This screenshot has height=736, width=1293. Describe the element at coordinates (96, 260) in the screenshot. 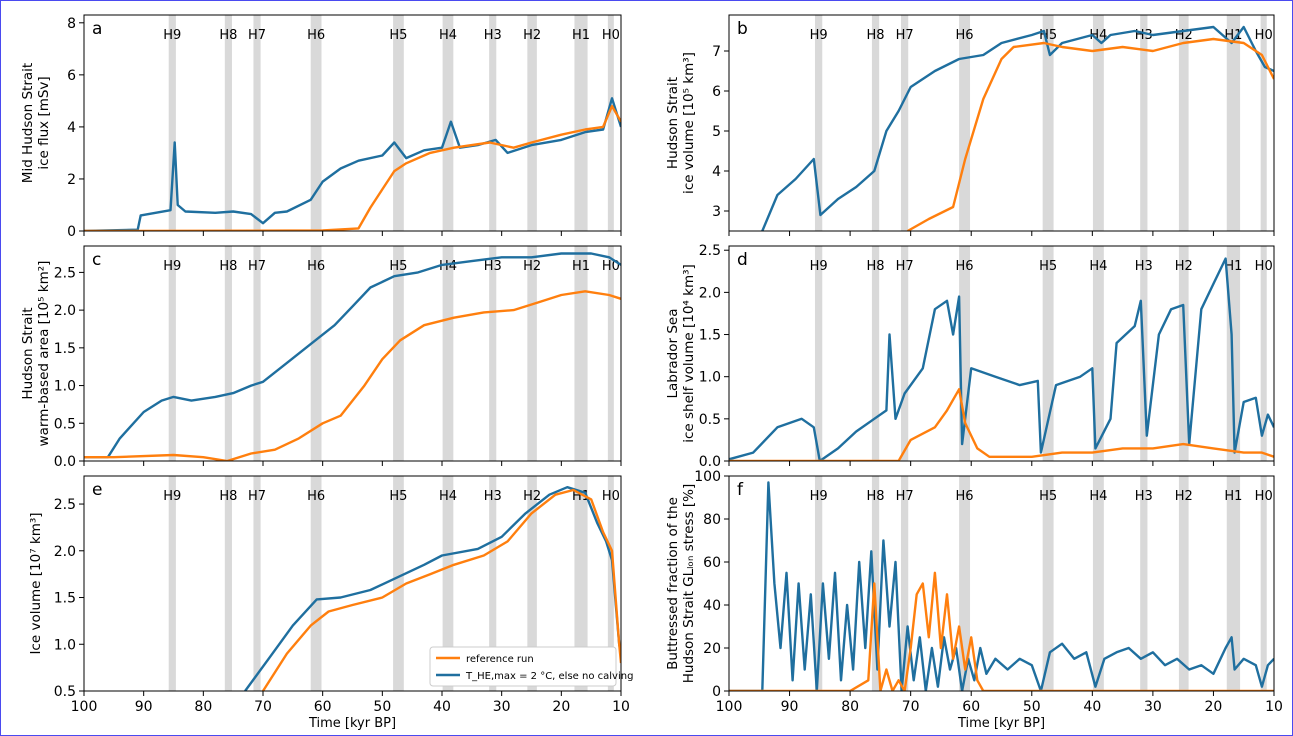

I see `panel-letter: c` at that location.